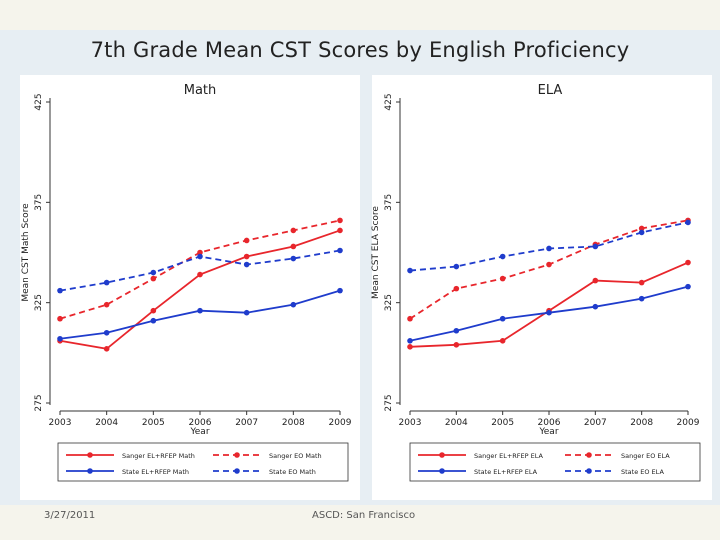  I want to click on y-tick-label: 275, so click(389, 402).